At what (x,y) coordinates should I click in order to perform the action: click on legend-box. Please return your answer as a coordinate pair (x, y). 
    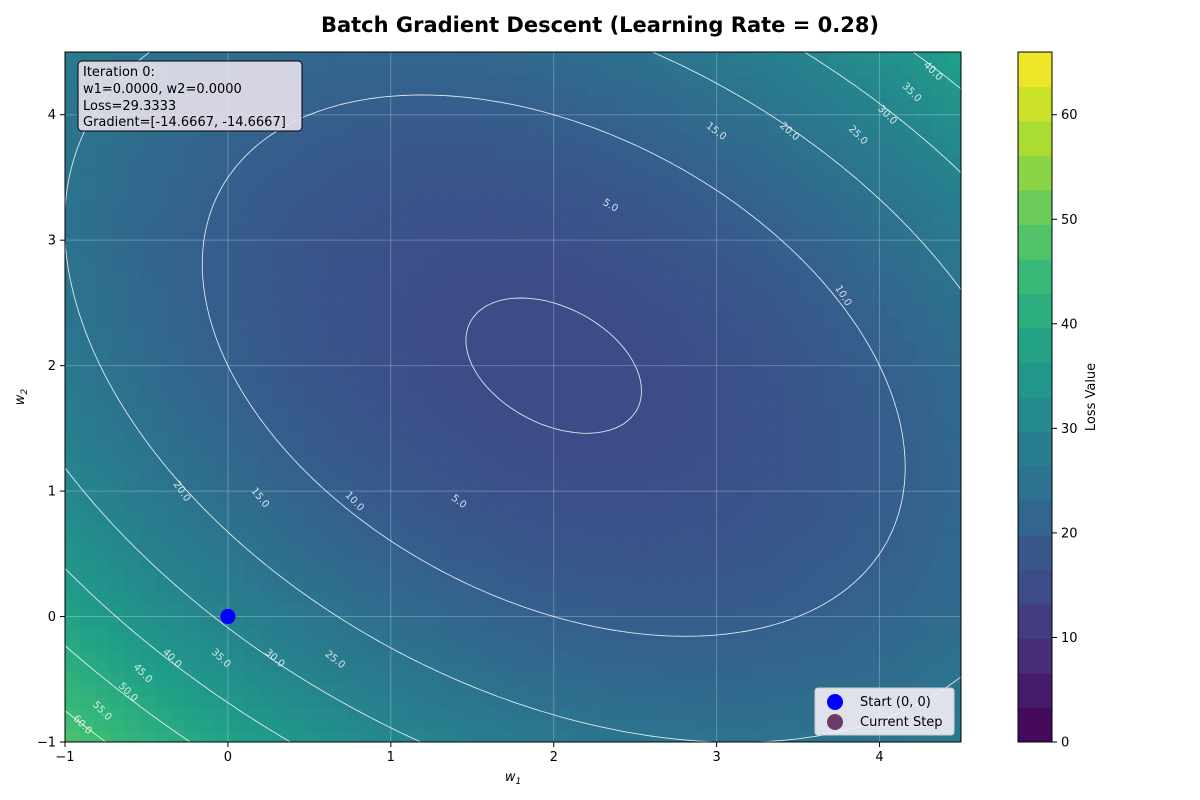
    Looking at the image, I should click on (884, 711).